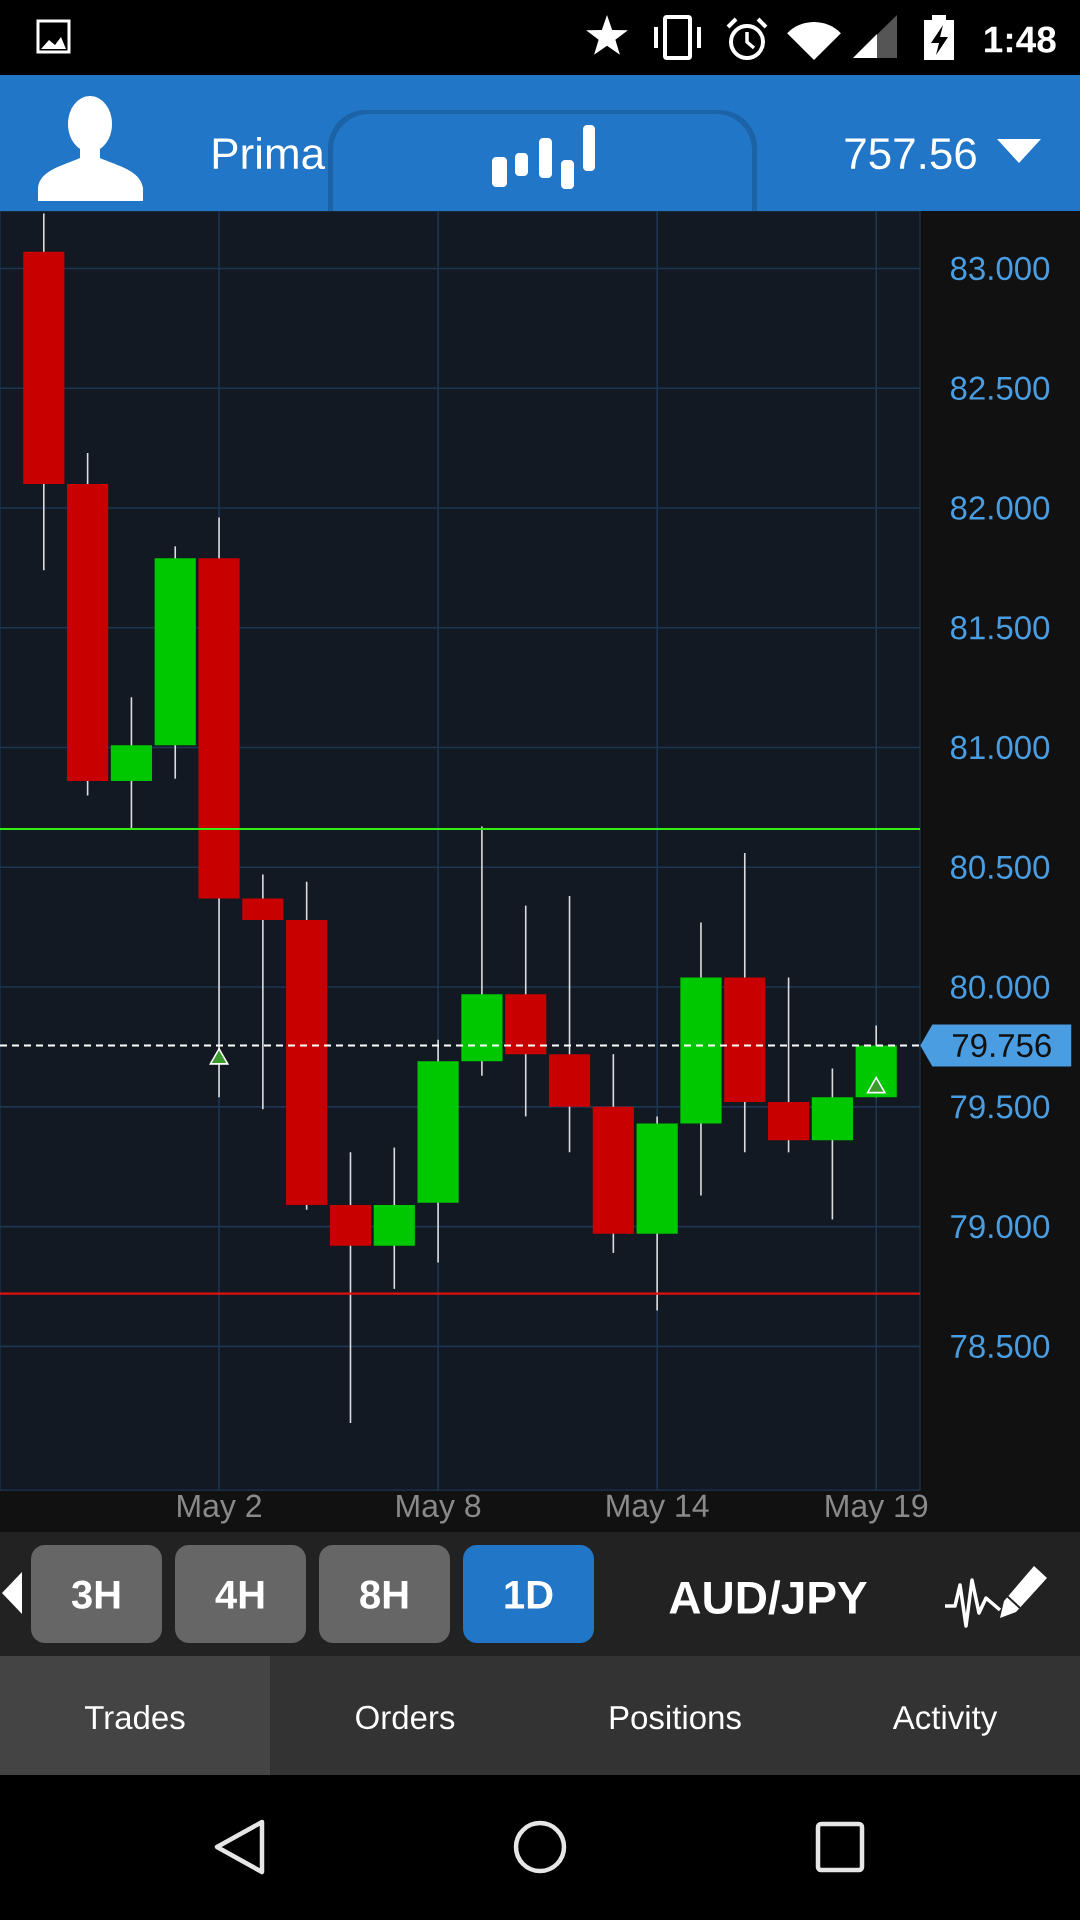 Image resolution: width=1080 pixels, height=1920 pixels. I want to click on text: 757.56, so click(910, 154).